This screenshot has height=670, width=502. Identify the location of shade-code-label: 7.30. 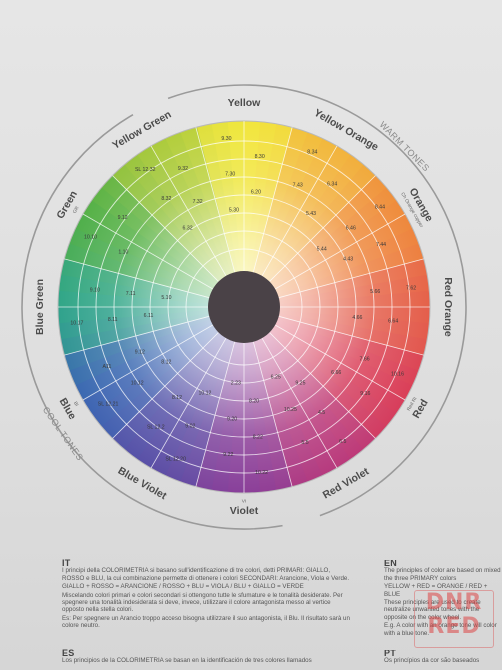
(230, 175).